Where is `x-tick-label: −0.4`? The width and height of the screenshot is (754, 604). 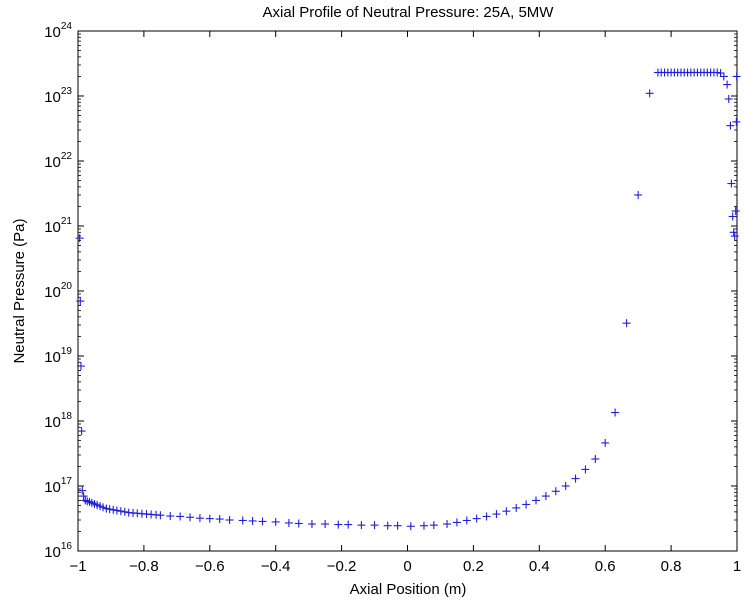
x-tick-label: −0.4 is located at coordinates (276, 566).